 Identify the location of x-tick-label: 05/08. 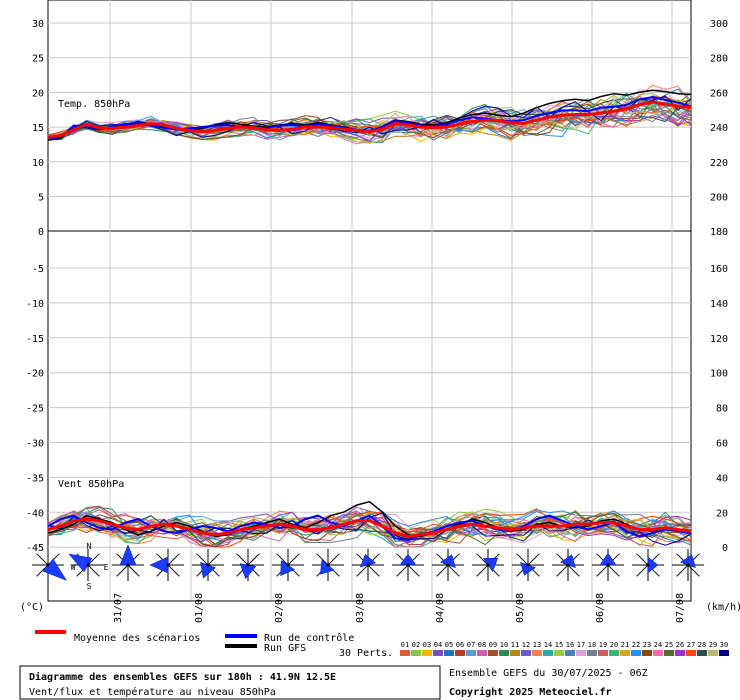
(520, 608).